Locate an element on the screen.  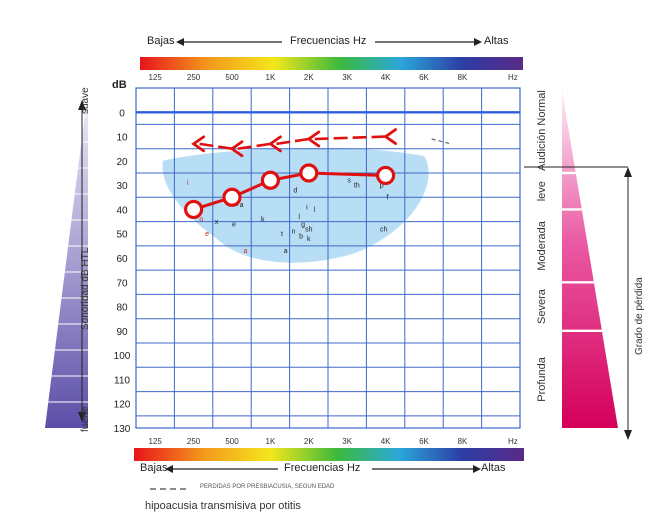
y-tick-label: 110 is located at coordinates (122, 380).